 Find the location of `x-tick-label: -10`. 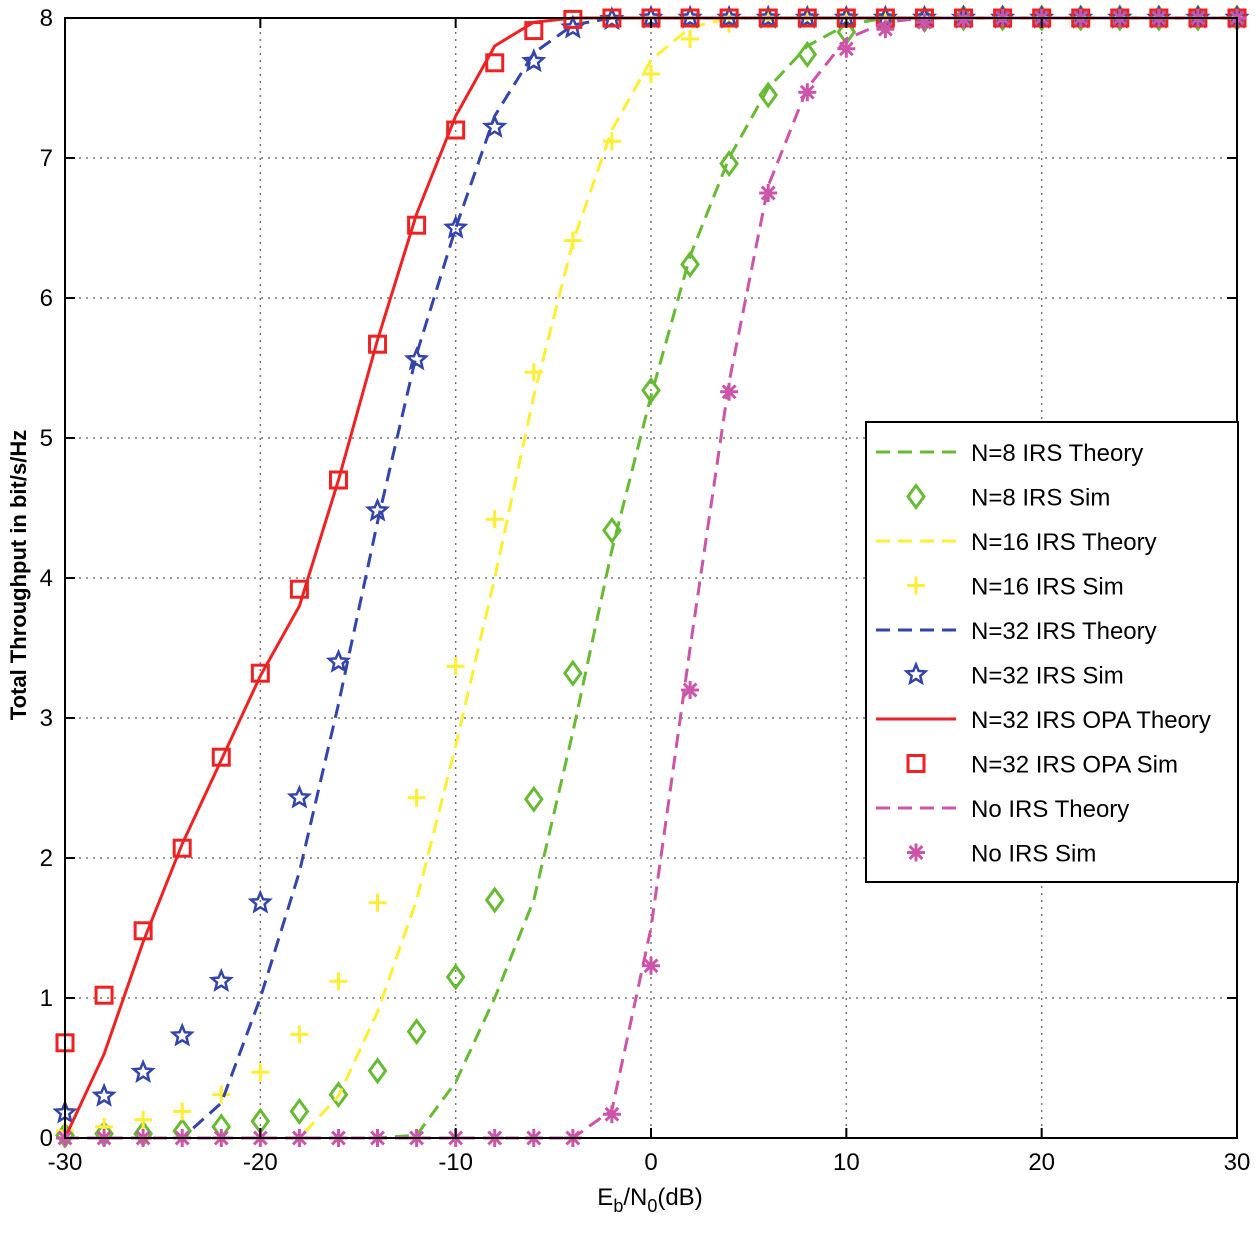

x-tick-label: -10 is located at coordinates (455, 1162).